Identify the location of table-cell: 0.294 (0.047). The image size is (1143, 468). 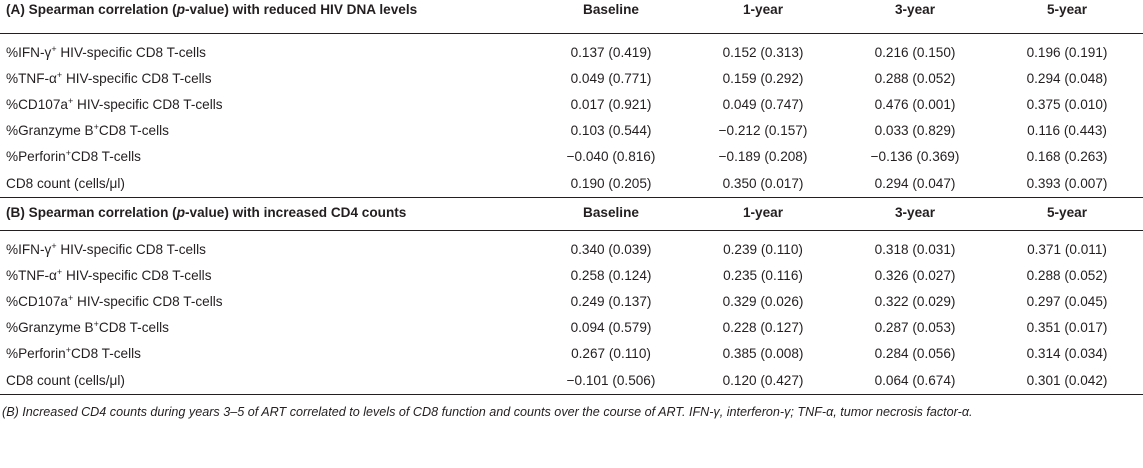
(915, 184).